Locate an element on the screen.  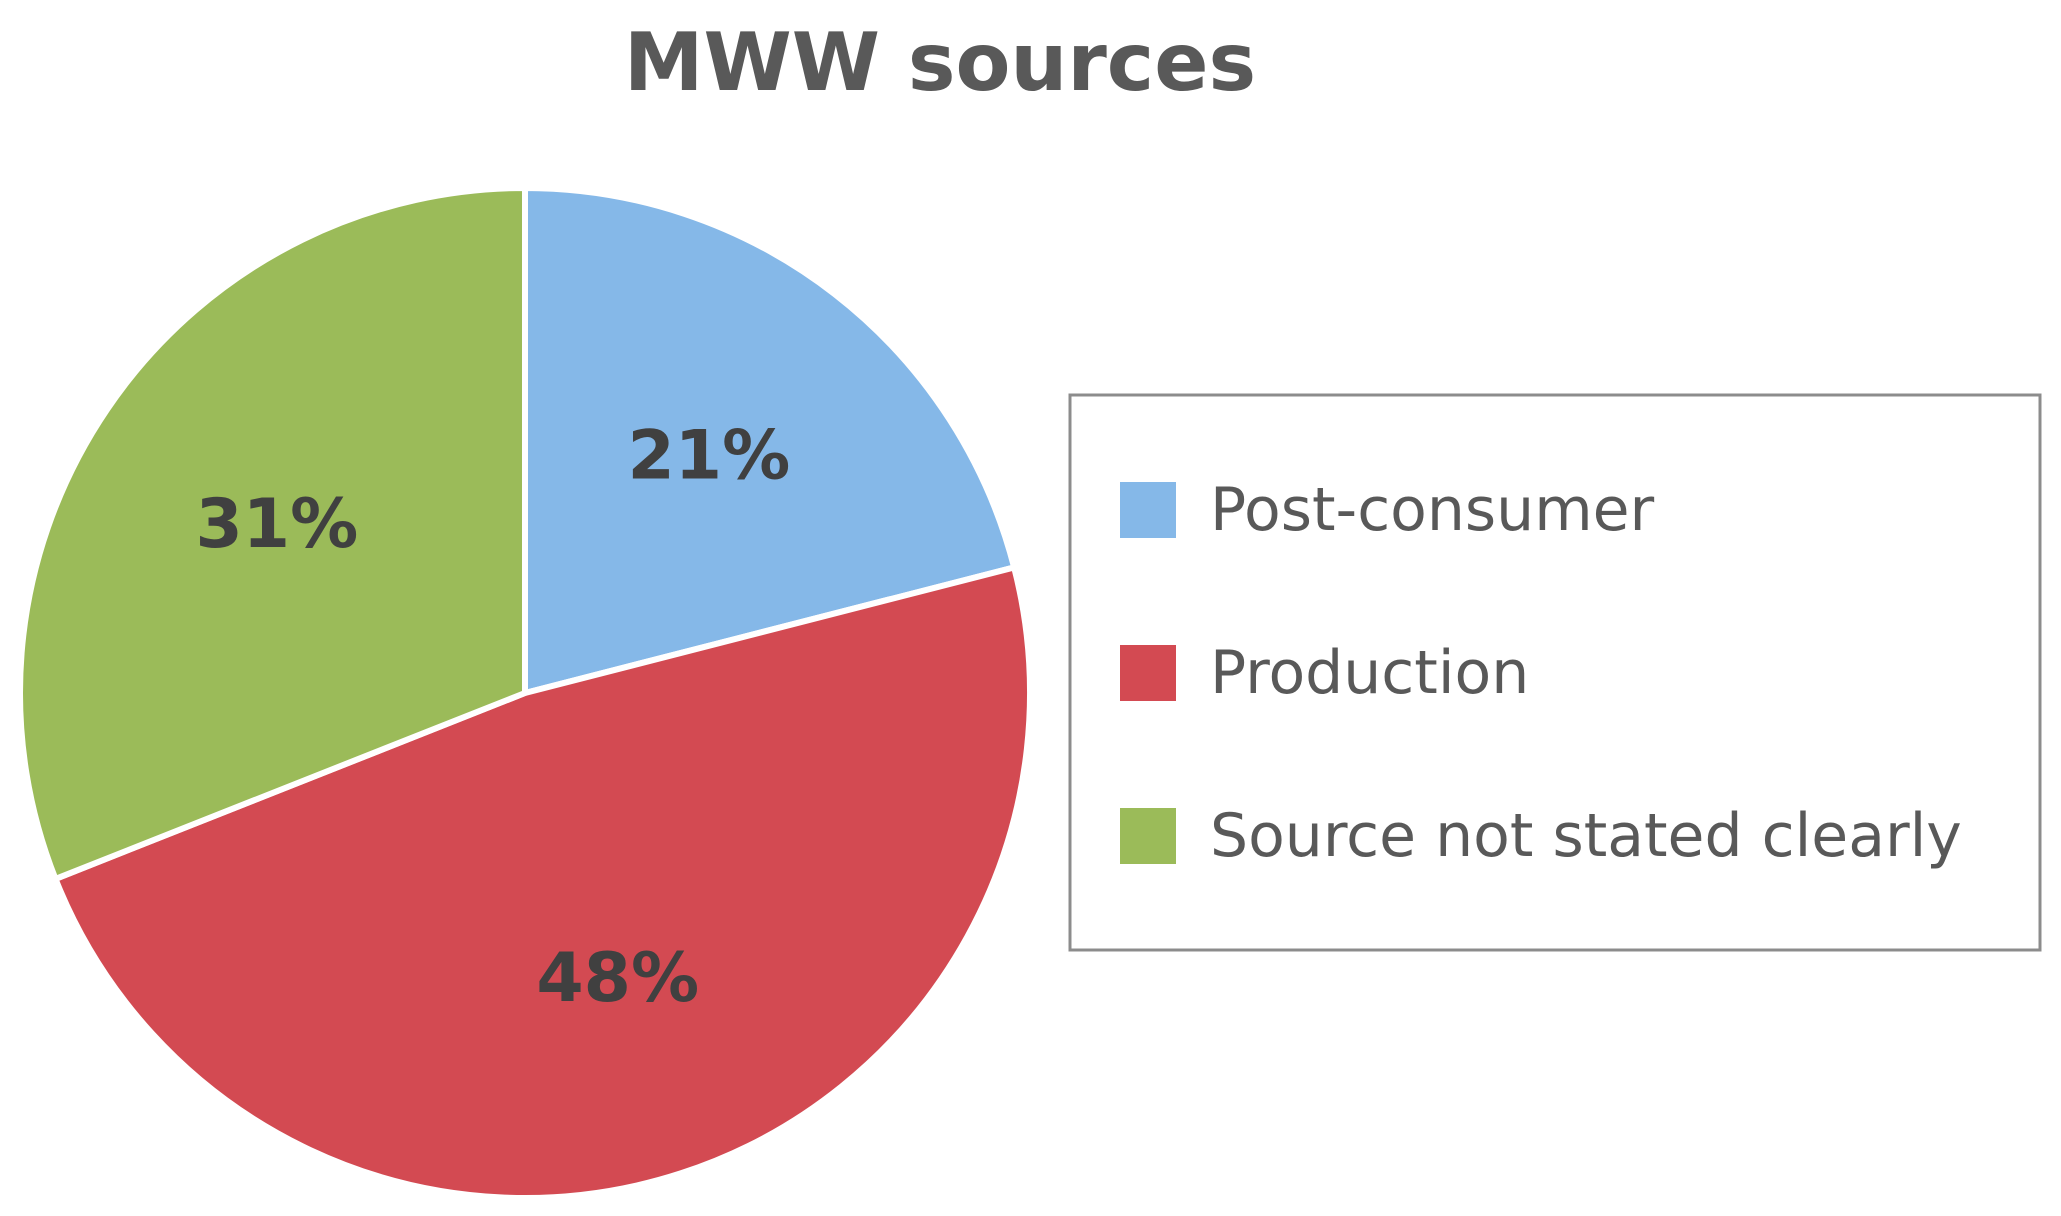
slice-label-post-consumer: 21% is located at coordinates (708, 455).